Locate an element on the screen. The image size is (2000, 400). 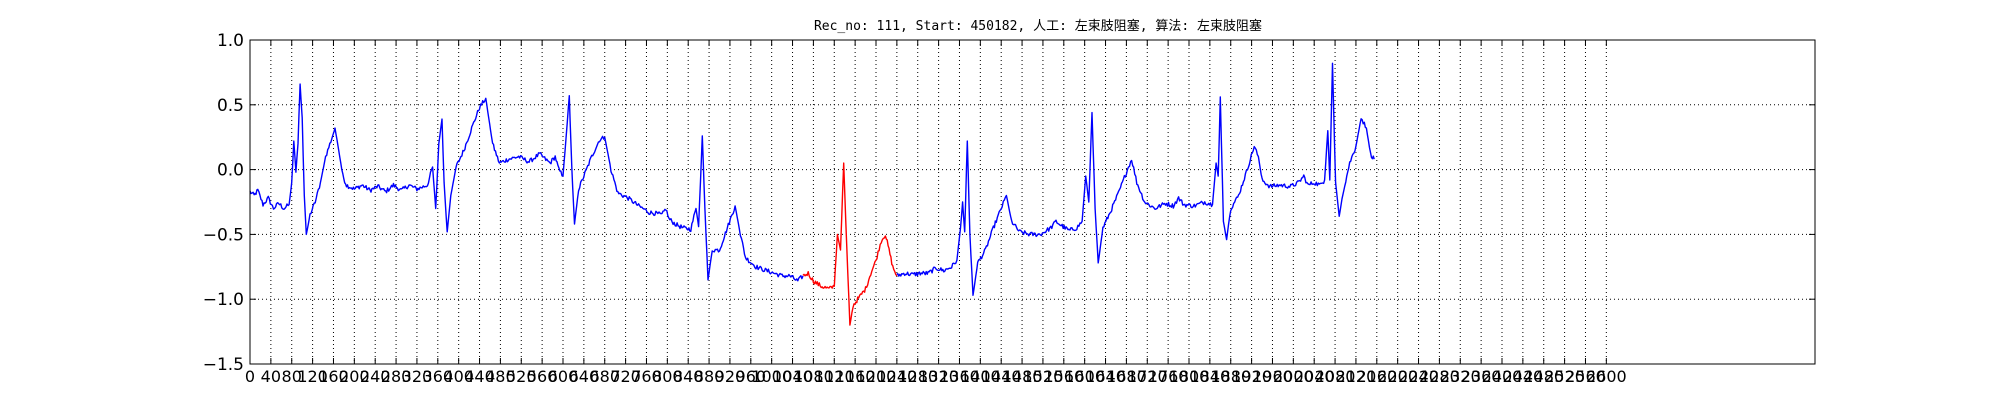
x-tick-label: 1400 is located at coordinates (980, 376).